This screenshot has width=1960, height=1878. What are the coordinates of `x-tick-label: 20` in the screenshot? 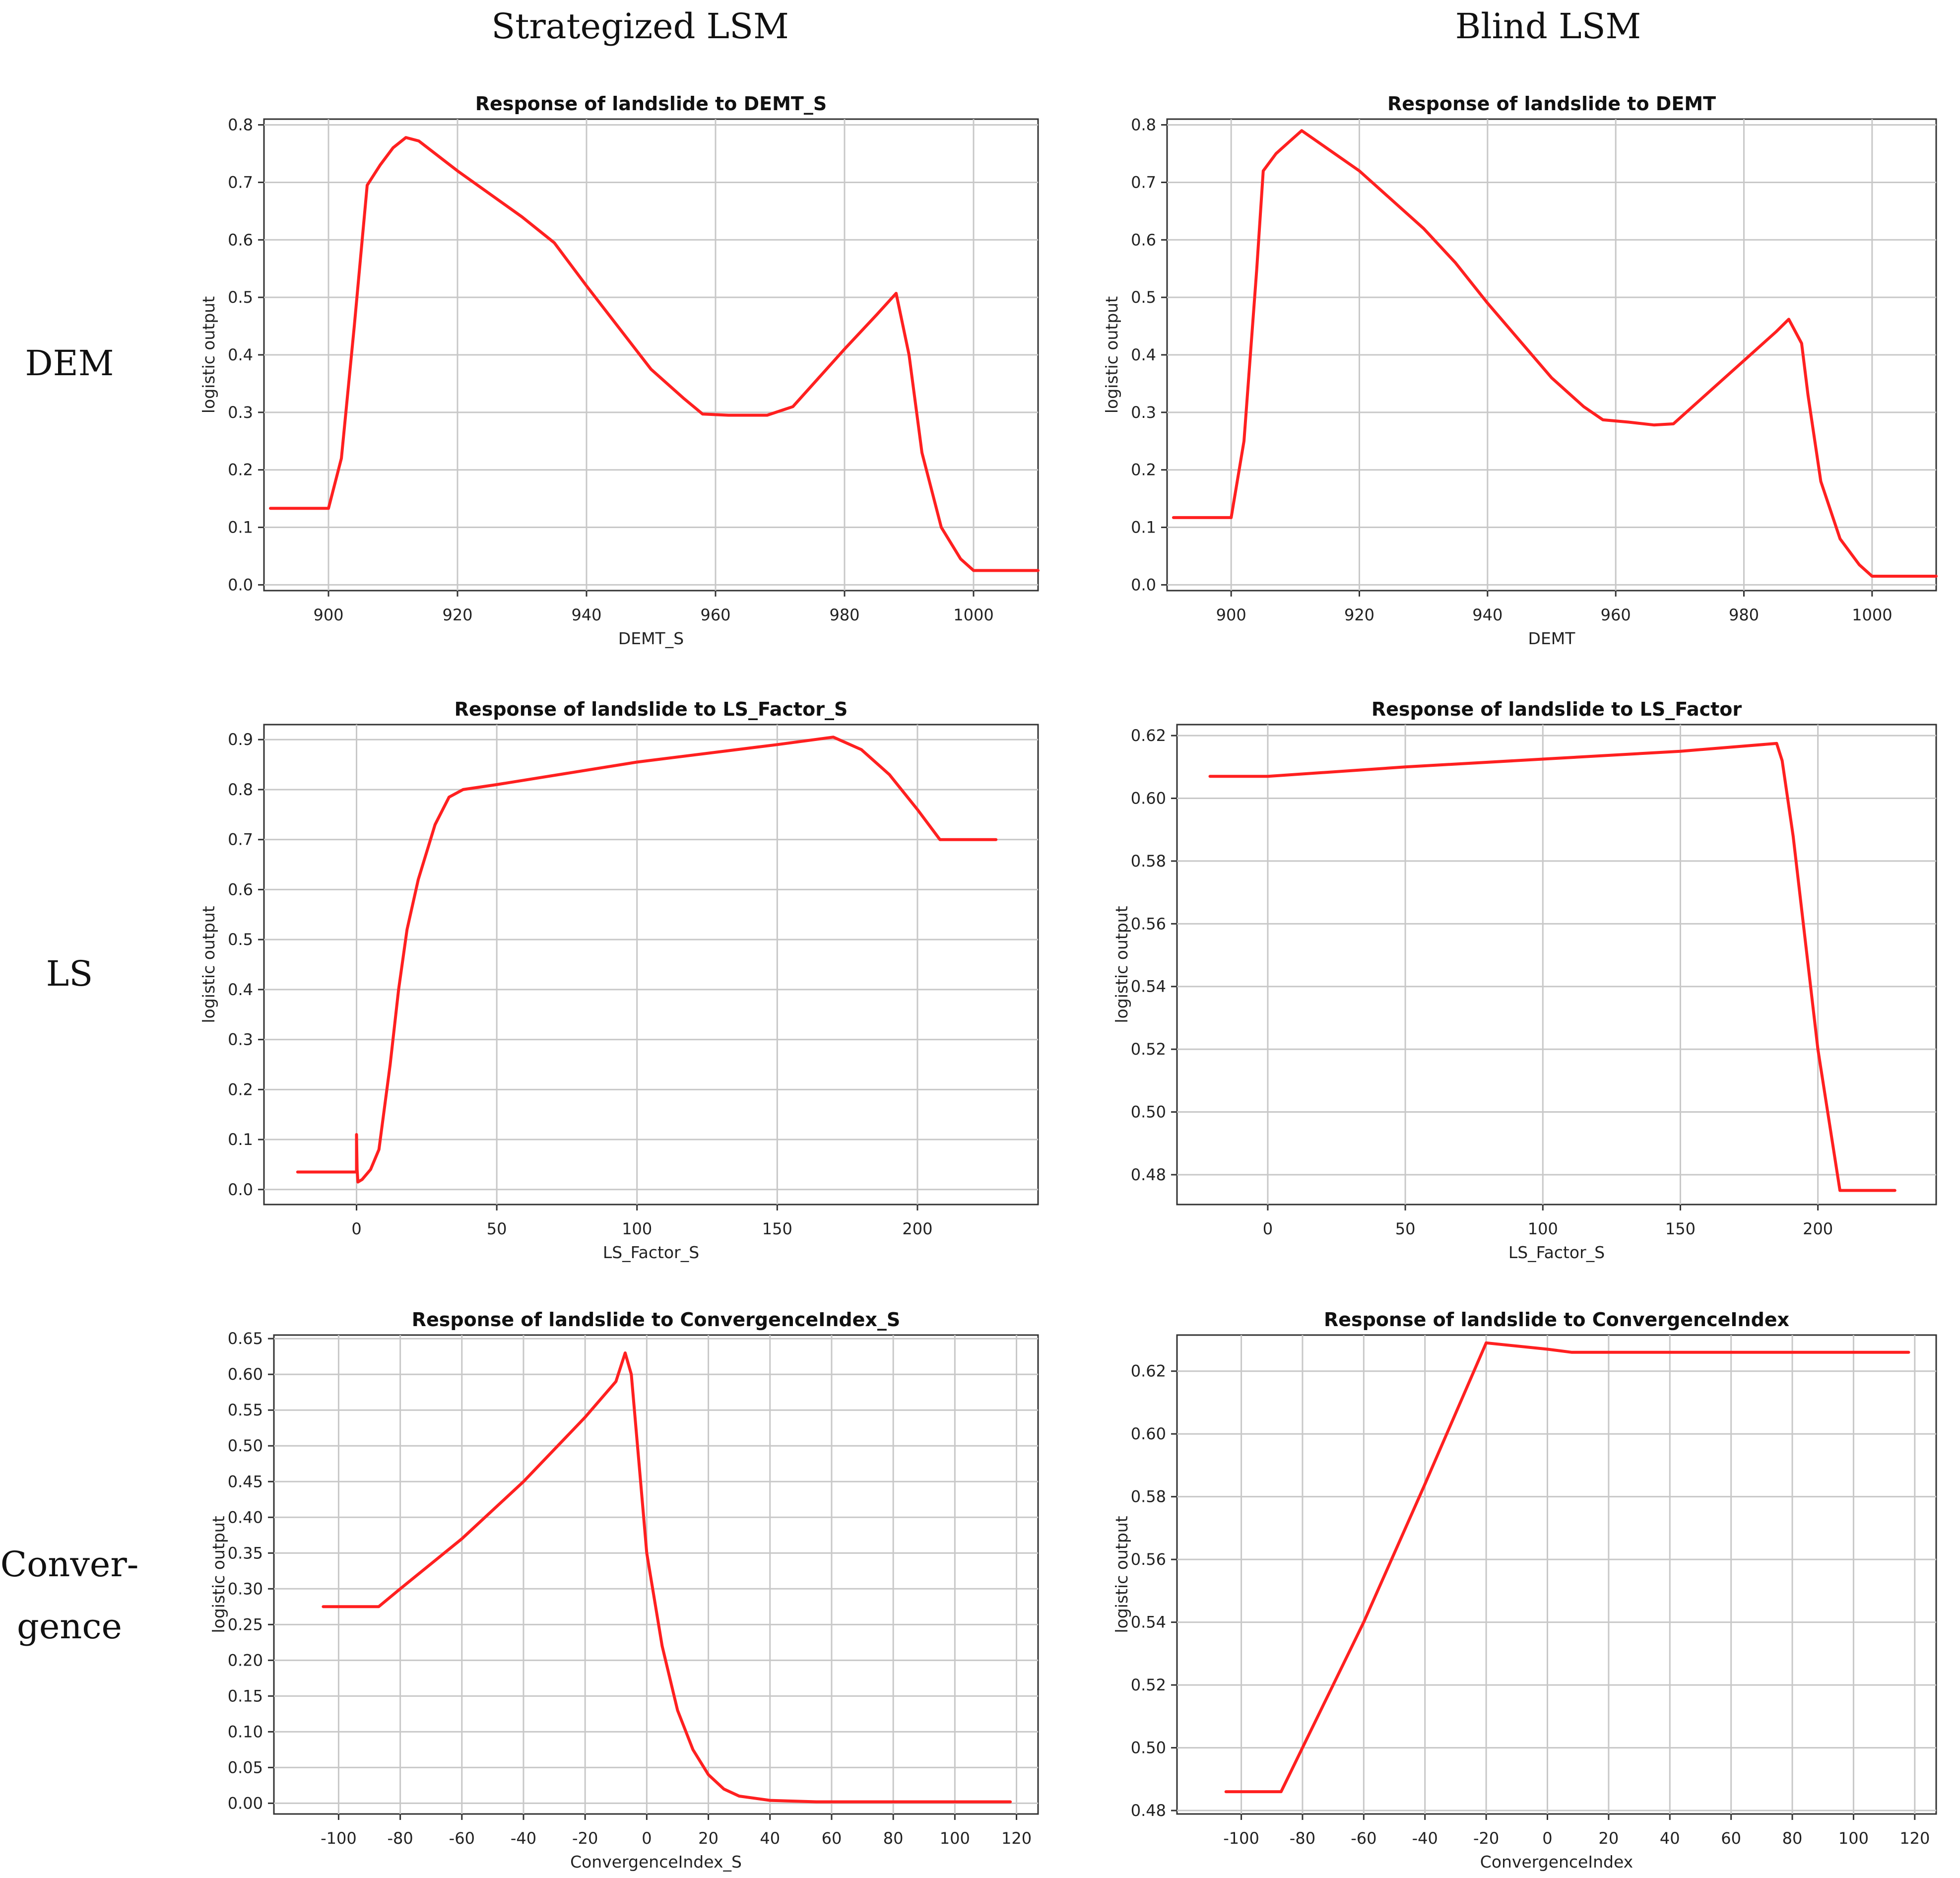 It's located at (708, 1838).